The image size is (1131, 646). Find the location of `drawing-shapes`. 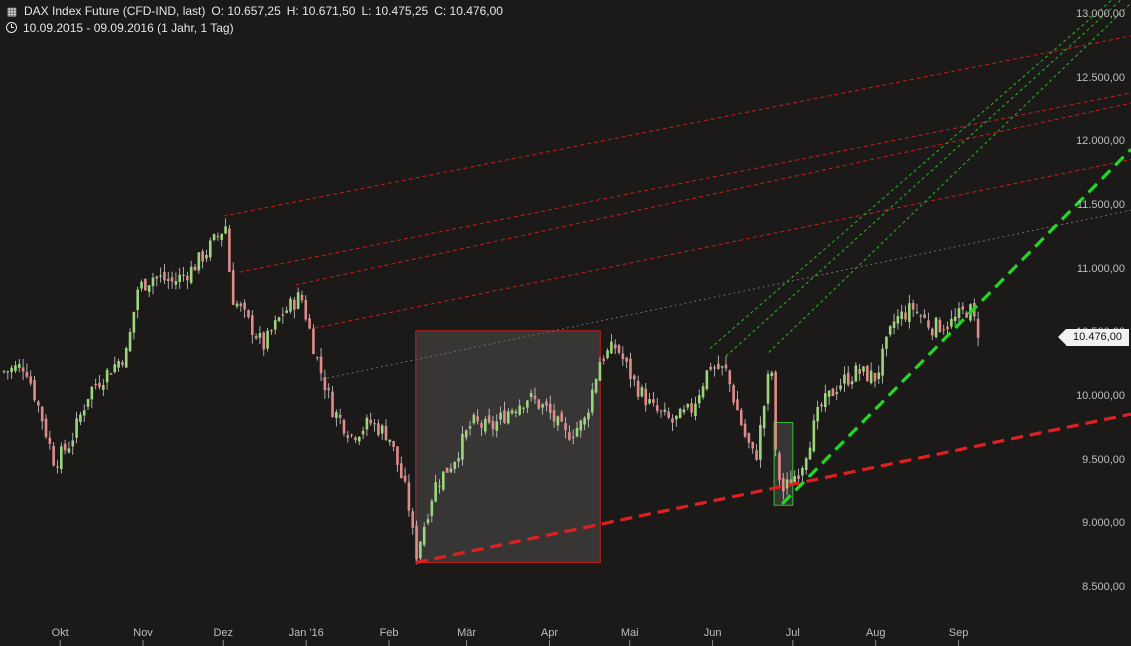

drawing-shapes is located at coordinates (604, 447).